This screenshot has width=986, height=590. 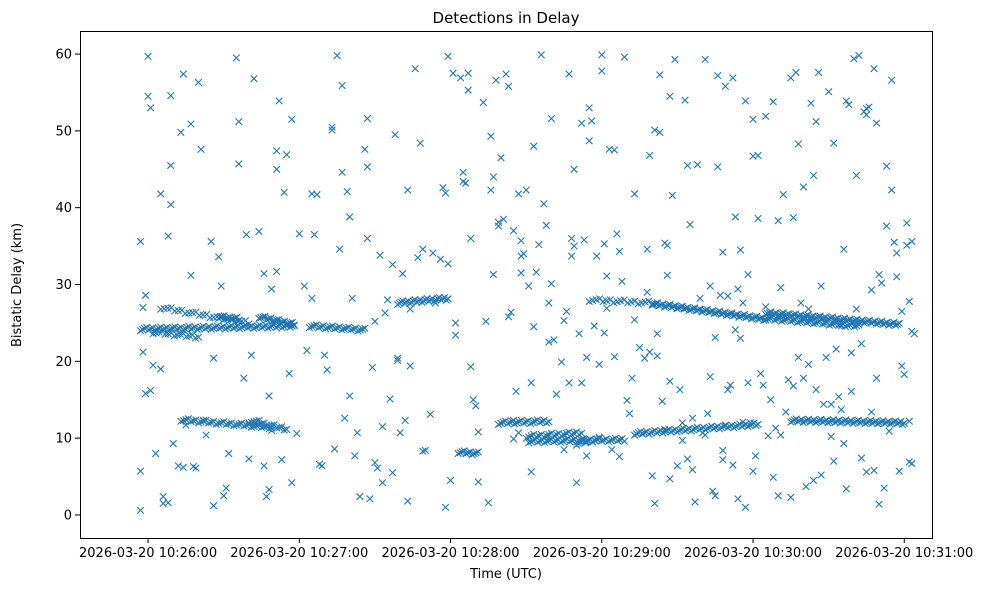 I want to click on y-tick-label: 10, so click(x=63, y=439).